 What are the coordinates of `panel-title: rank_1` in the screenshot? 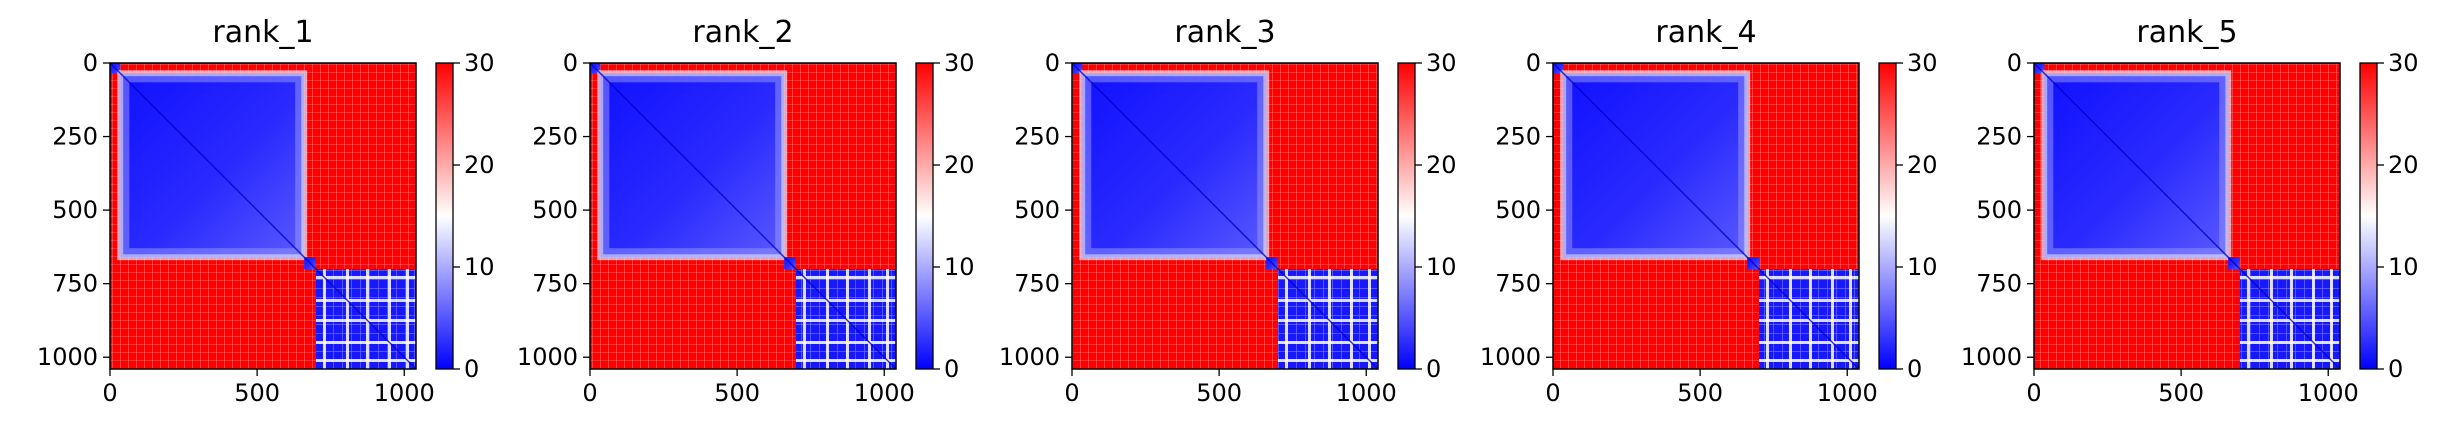 It's located at (262, 32).